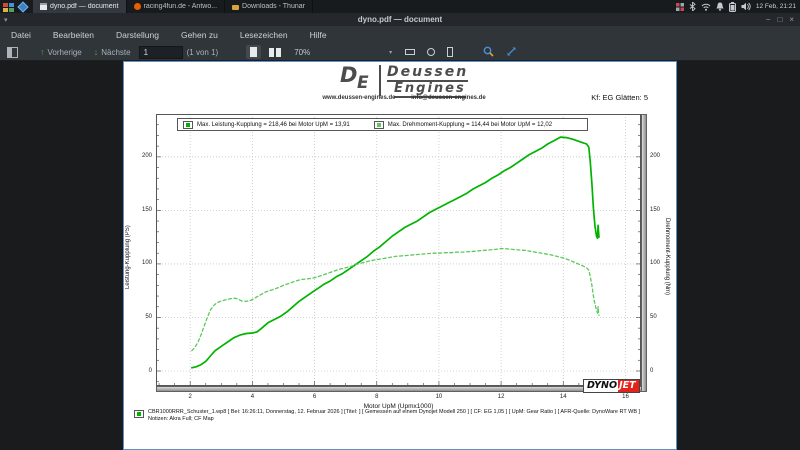 The image size is (800, 450). What do you see at coordinates (199, 35) in the screenshot?
I see `menu-gehen-zu: Gehen zu` at bounding box center [199, 35].